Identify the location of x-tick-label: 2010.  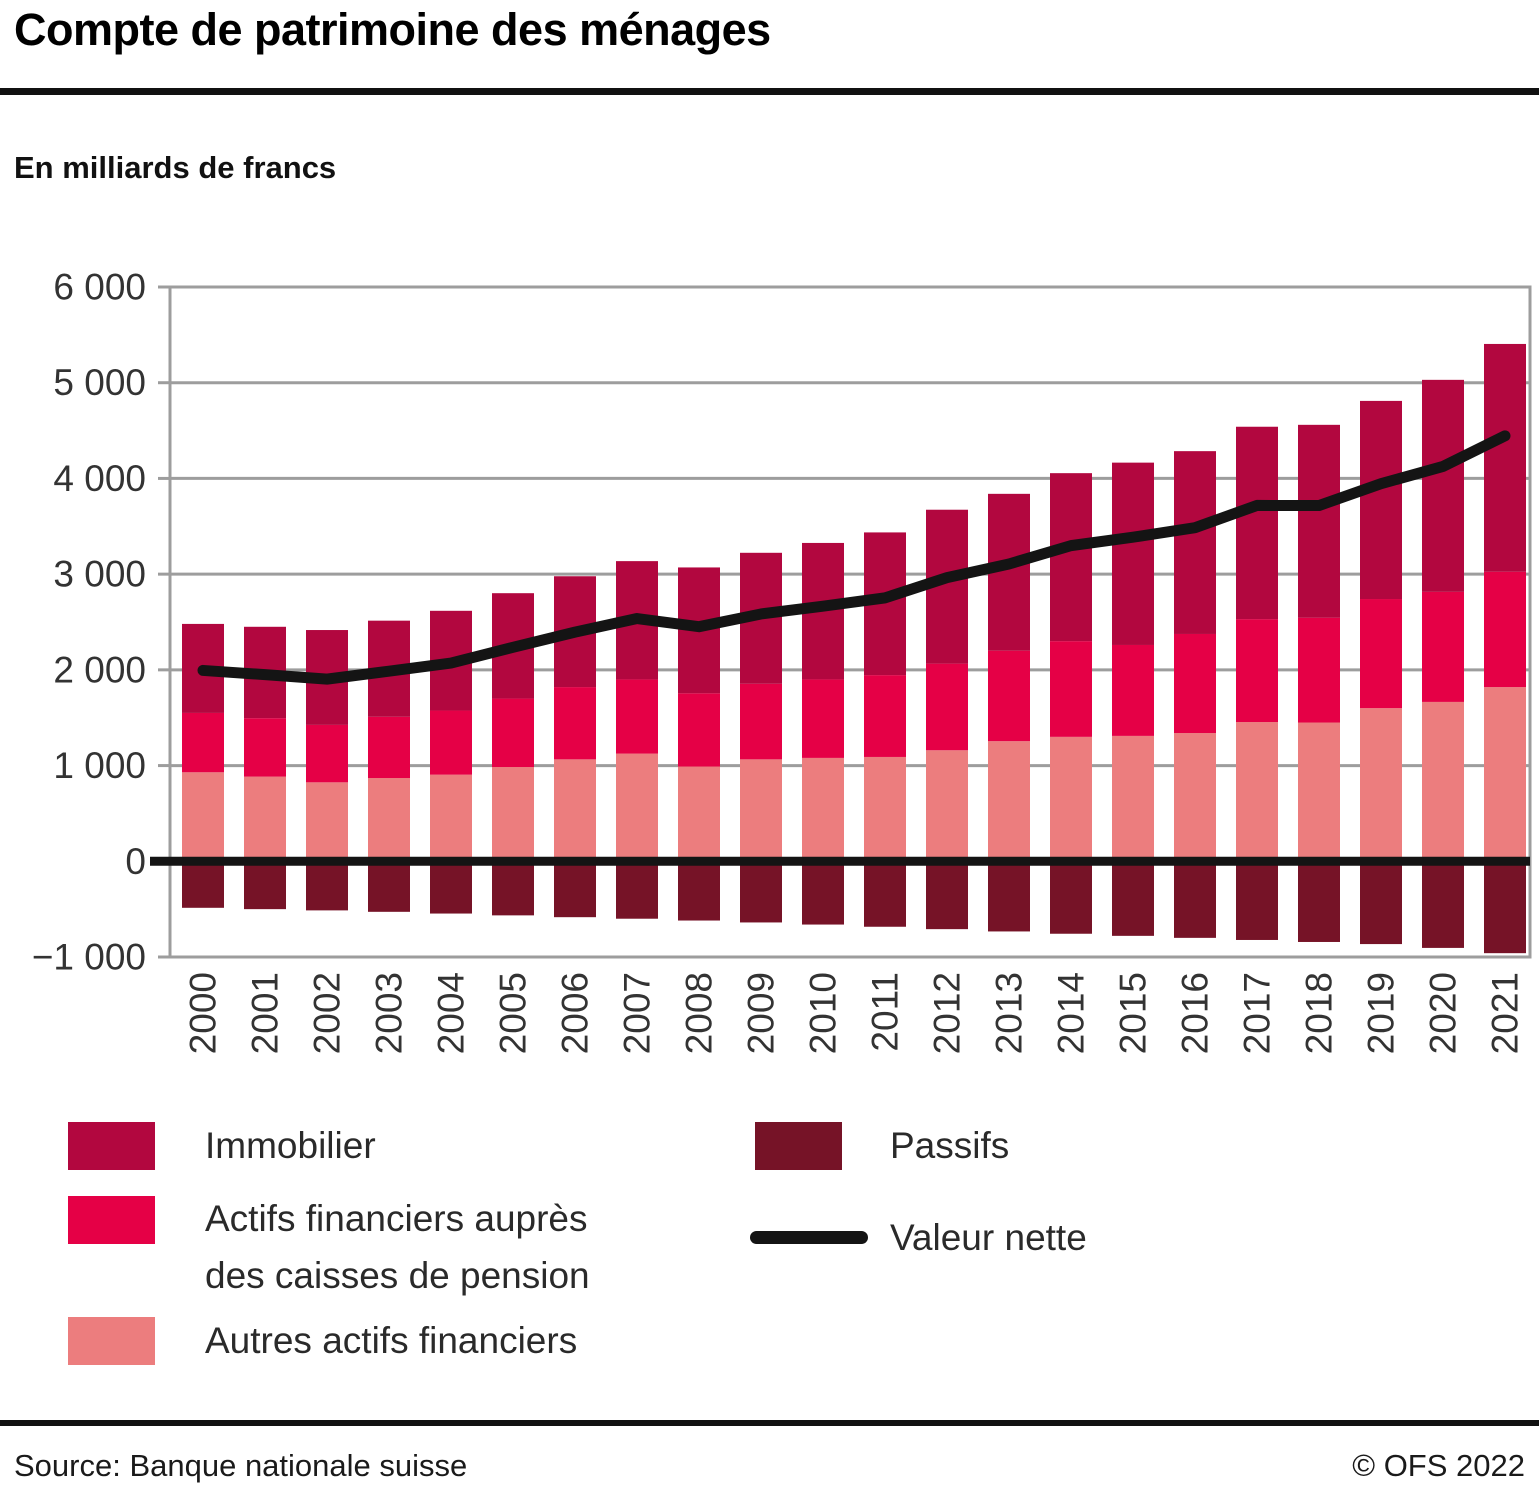
(823, 1013).